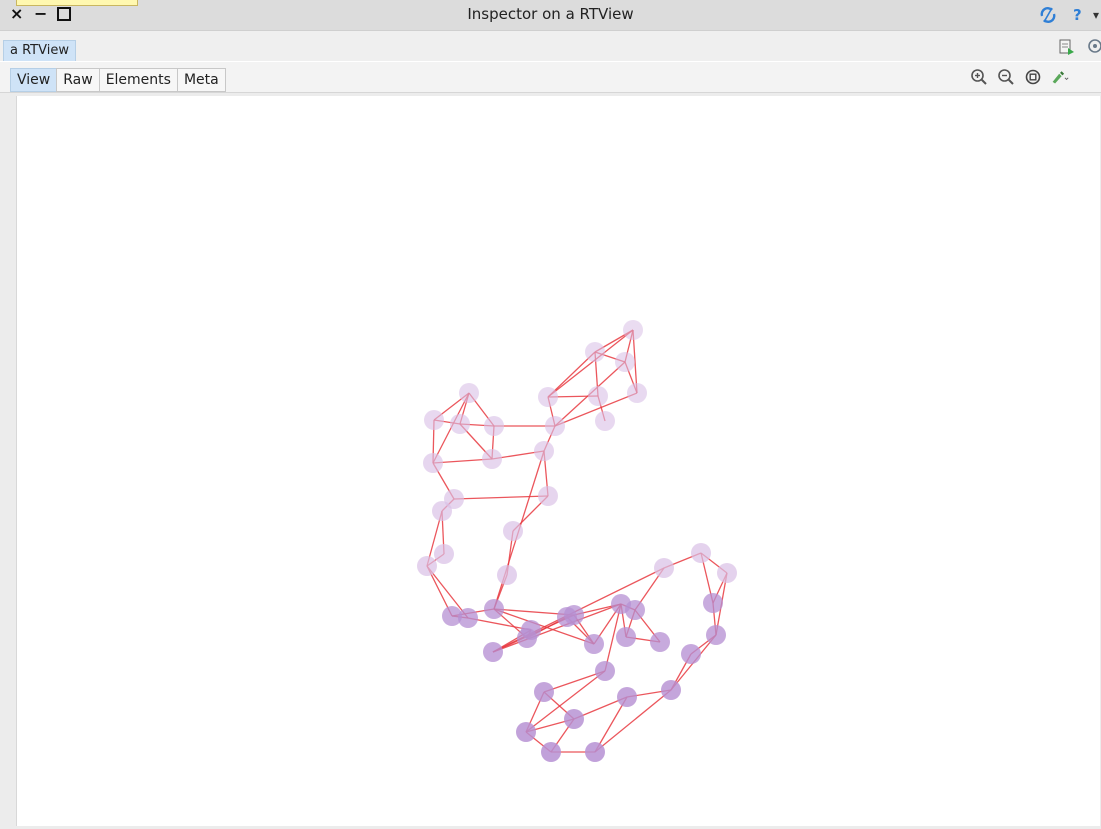 Image resolution: width=1101 pixels, height=829 pixels. Describe the element at coordinates (1060, 77) in the screenshot. I see `pen-tool-icon` at that location.